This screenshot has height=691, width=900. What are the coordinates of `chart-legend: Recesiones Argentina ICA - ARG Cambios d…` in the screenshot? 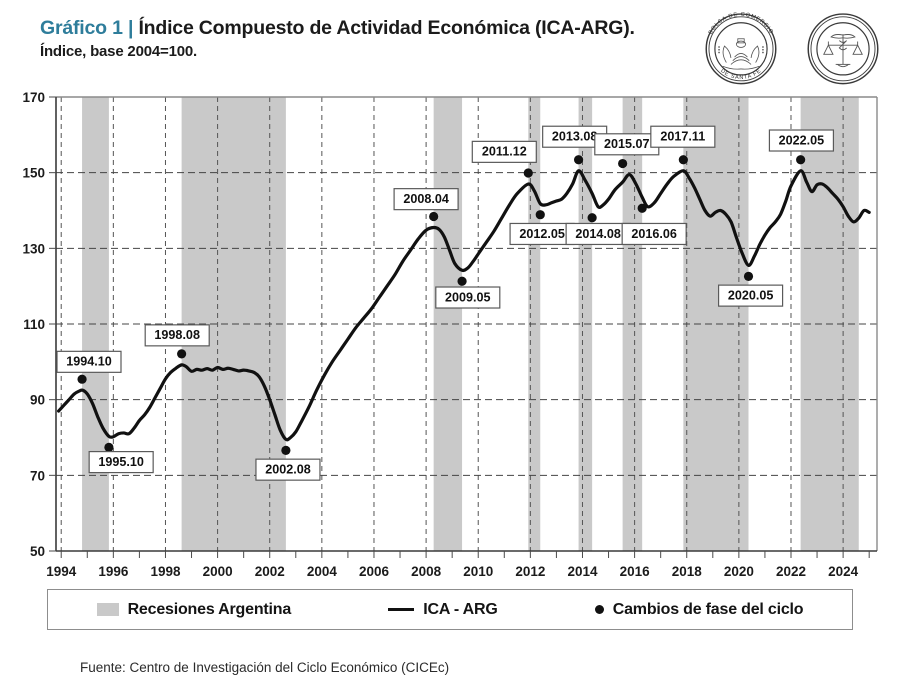 It's located at (450, 609).